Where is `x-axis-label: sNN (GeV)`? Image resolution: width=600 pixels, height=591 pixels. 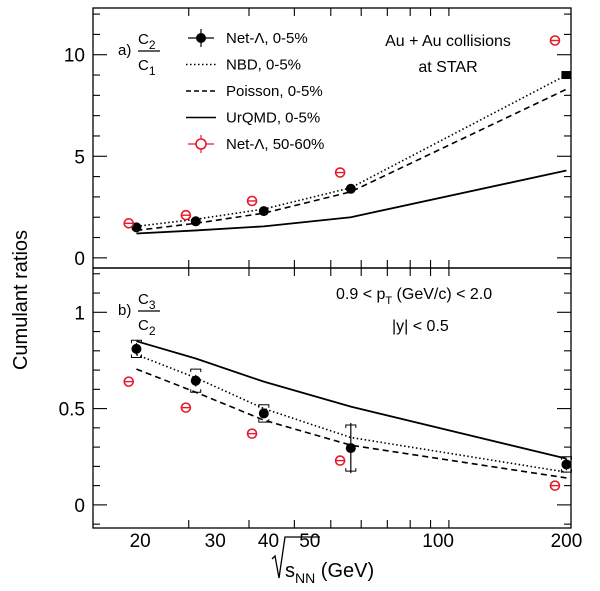
x-axis-label: sNN (GeV) is located at coordinates (322, 561).